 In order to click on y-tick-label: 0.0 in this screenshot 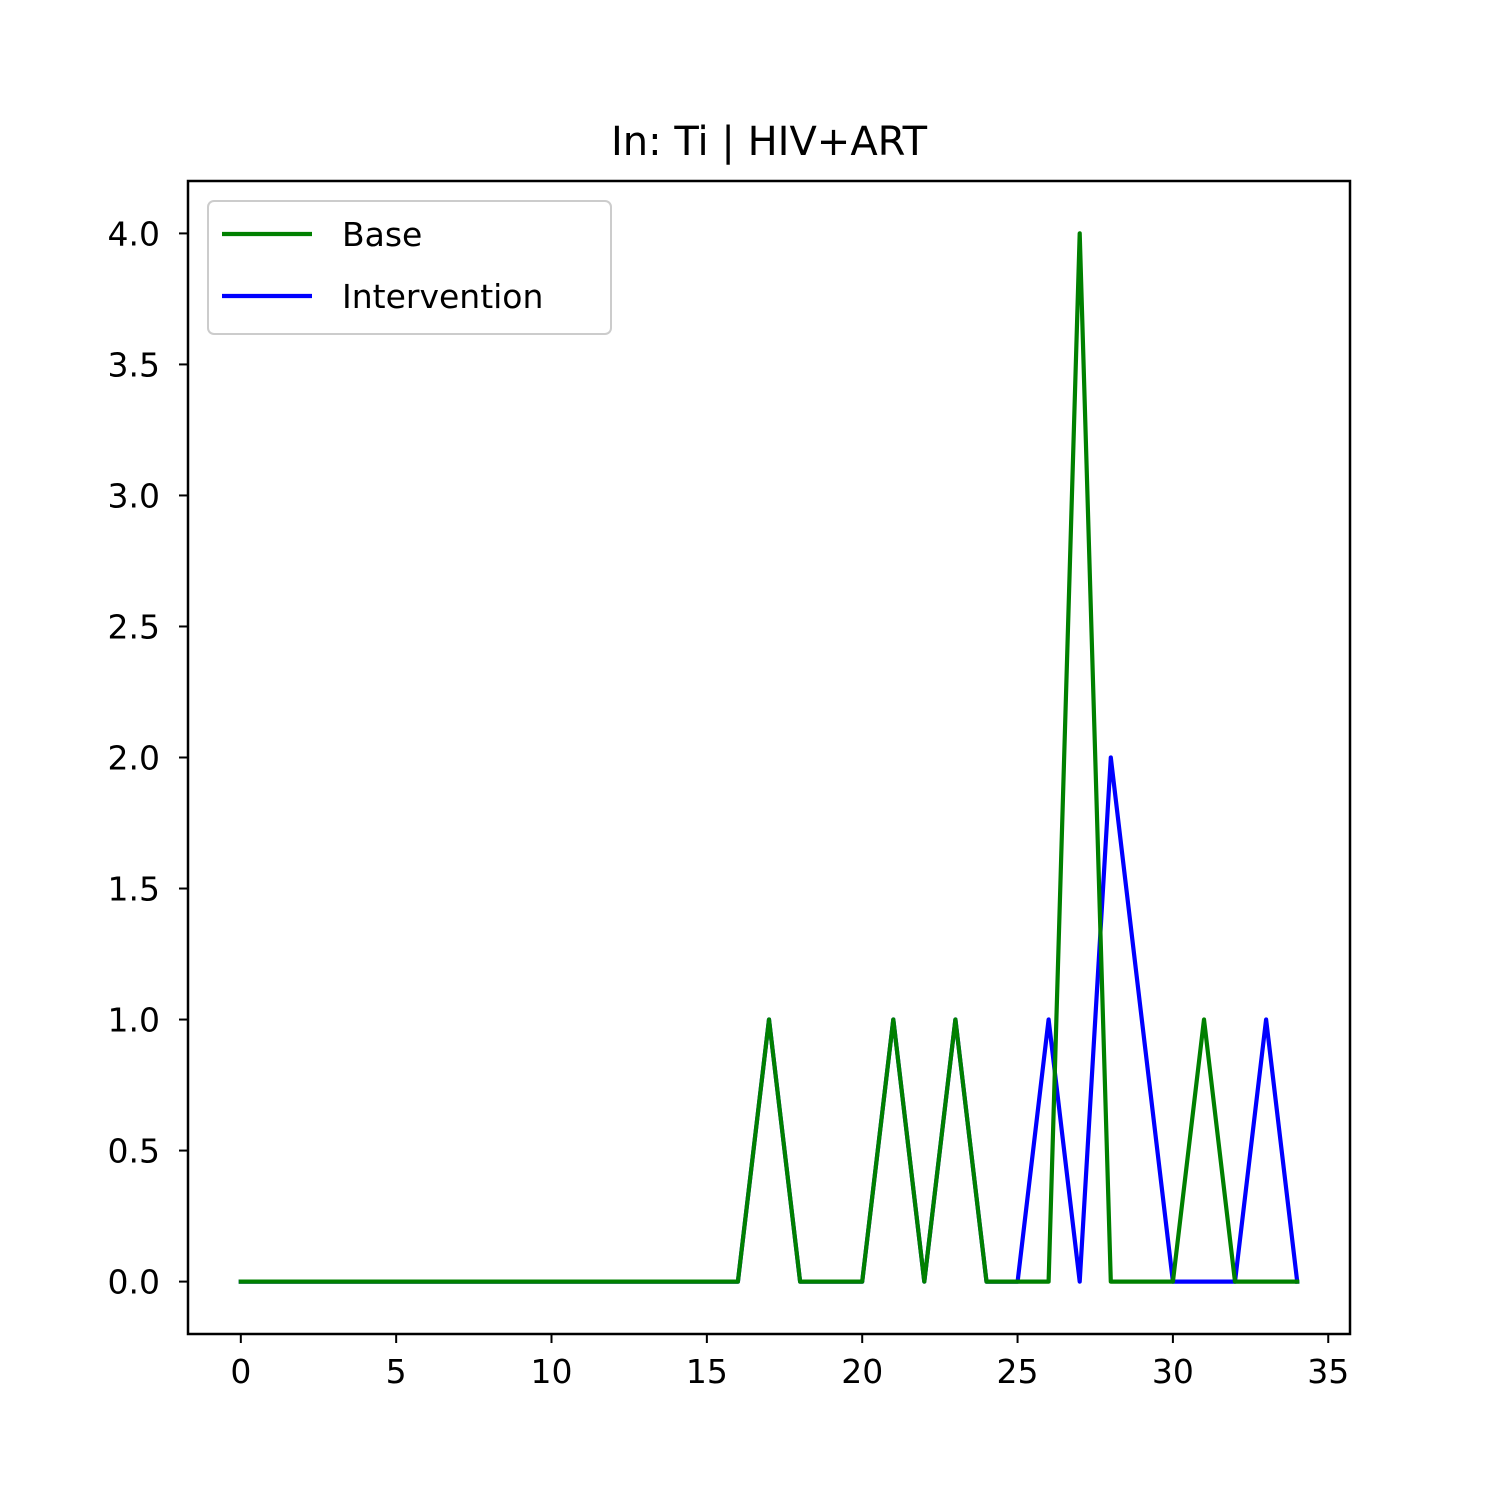, I will do `click(134, 1282)`.